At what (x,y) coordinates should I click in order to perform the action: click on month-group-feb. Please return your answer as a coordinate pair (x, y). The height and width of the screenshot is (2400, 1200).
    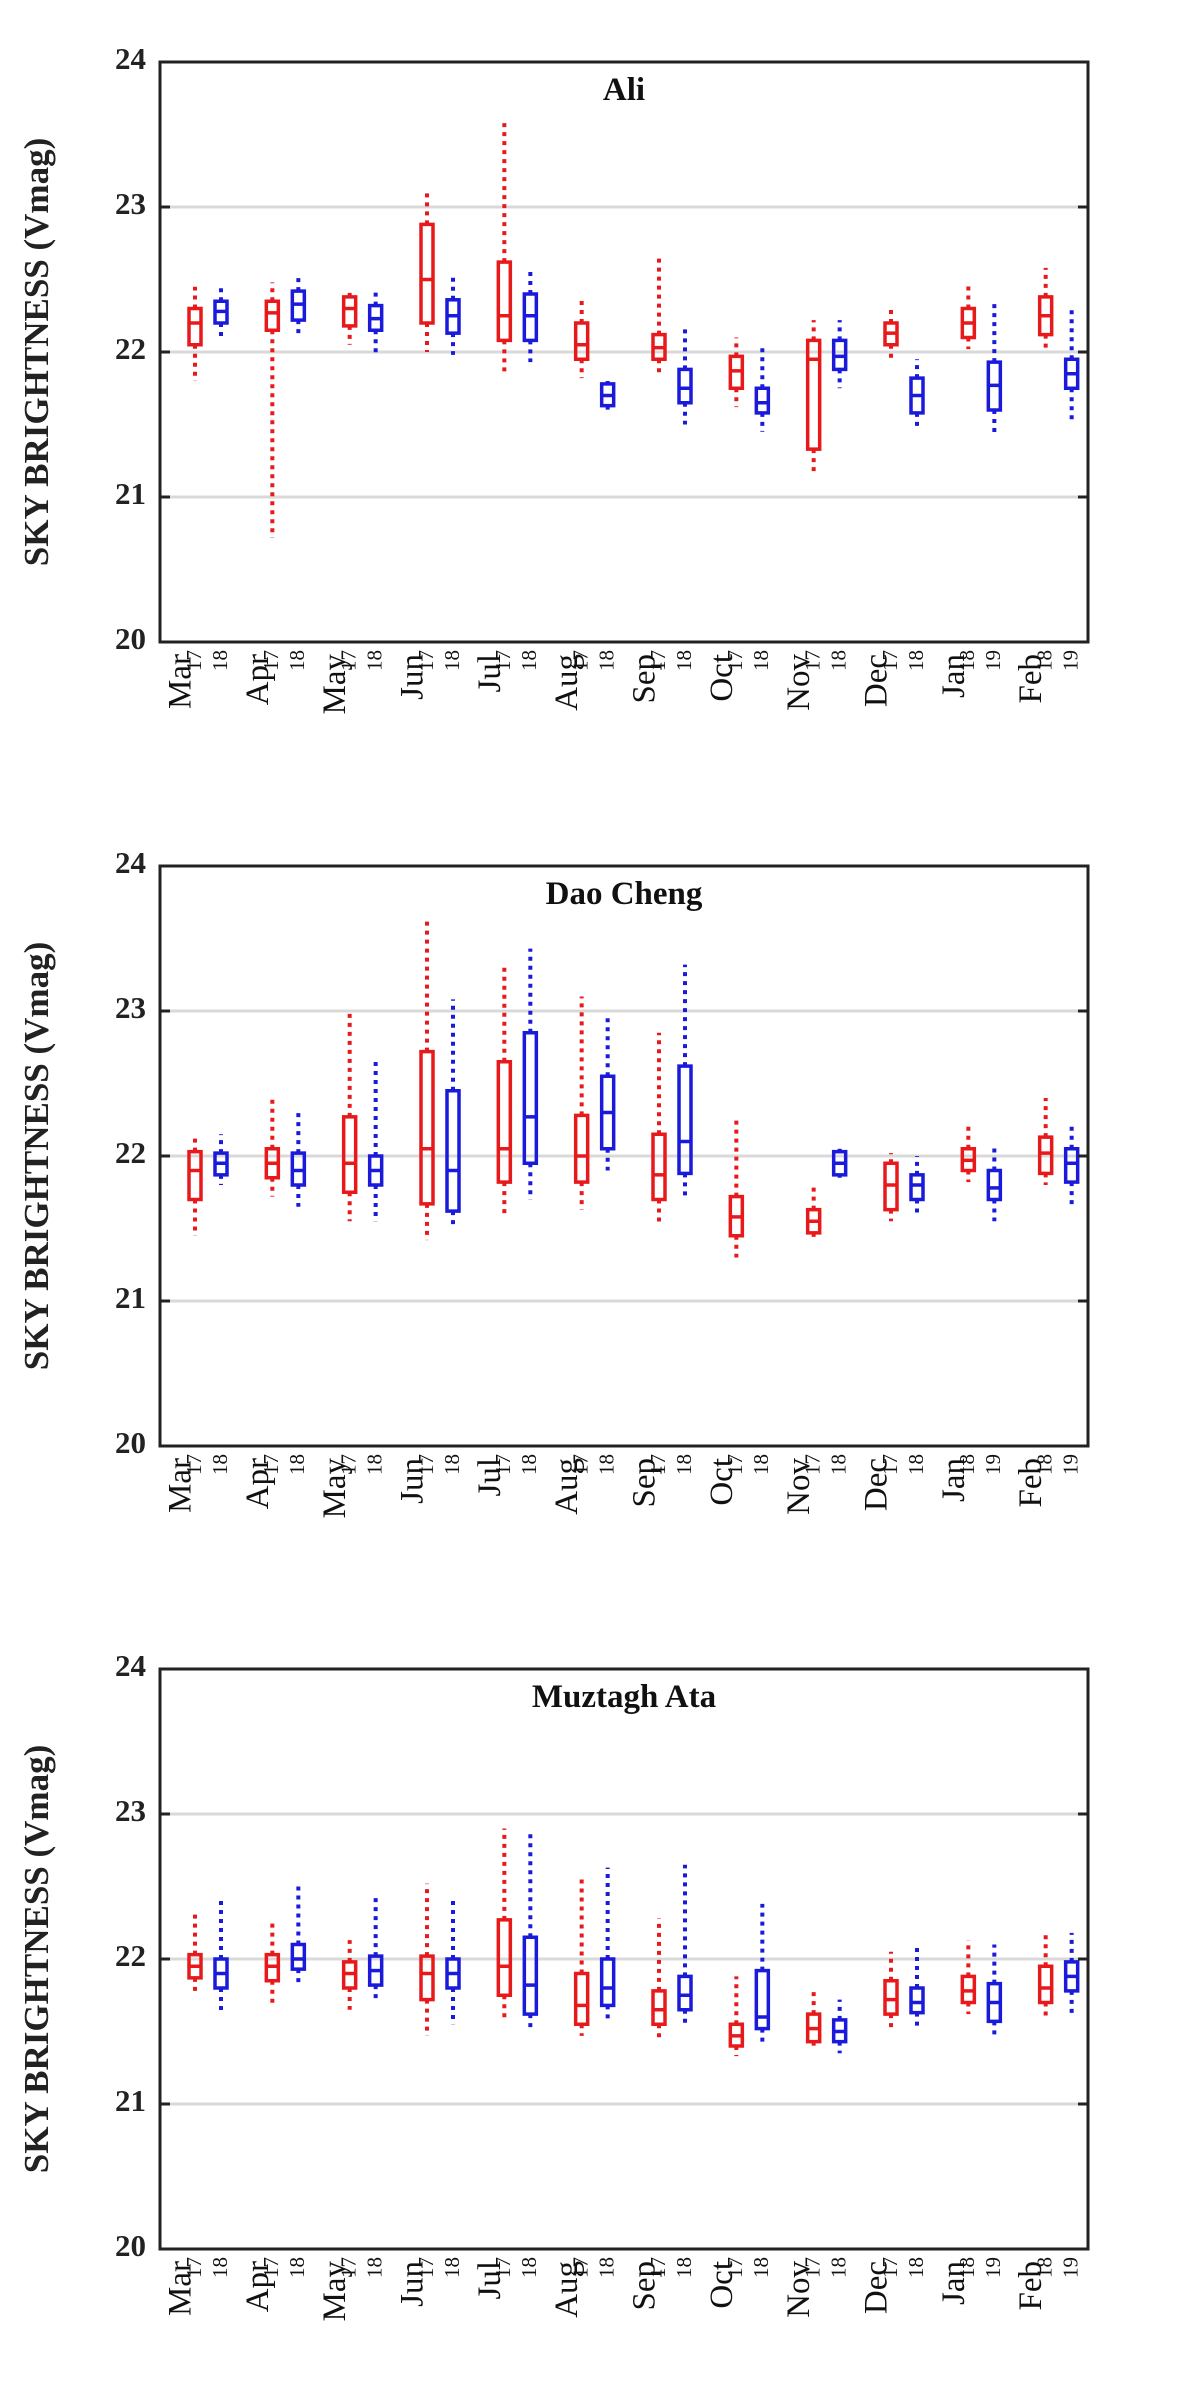
    Looking at the image, I should click on (1058, 1152).